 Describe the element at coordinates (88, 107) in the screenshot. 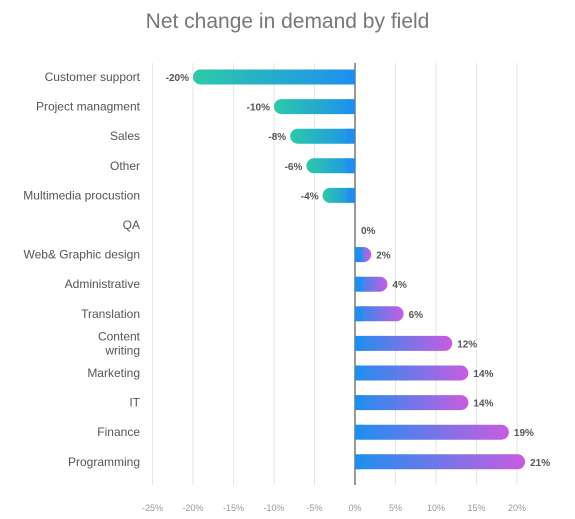

I see `category-label: Project managment` at that location.